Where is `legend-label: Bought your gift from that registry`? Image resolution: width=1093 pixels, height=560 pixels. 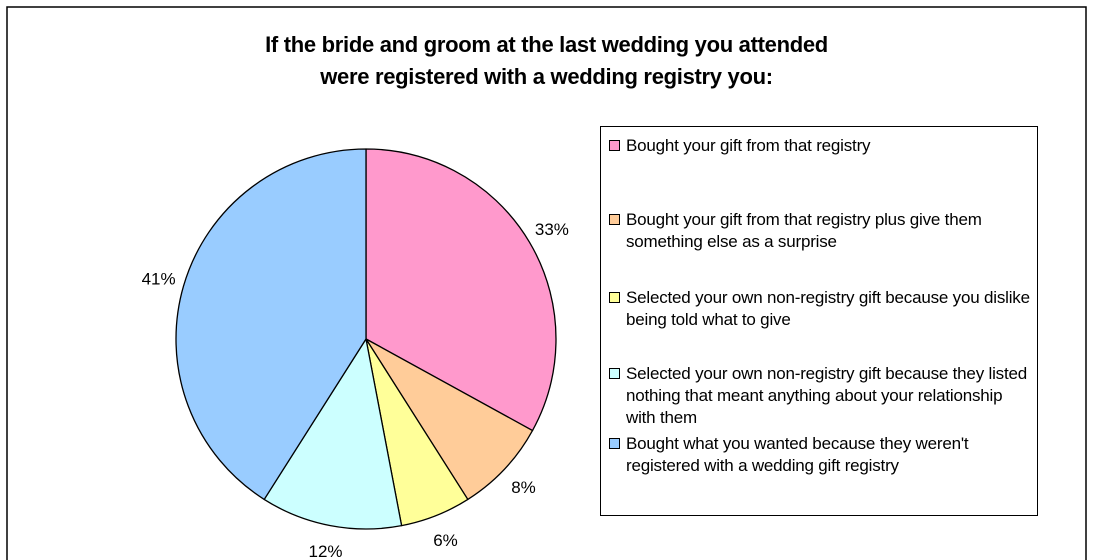 legend-label: Bought your gift from that registry is located at coordinates (748, 145).